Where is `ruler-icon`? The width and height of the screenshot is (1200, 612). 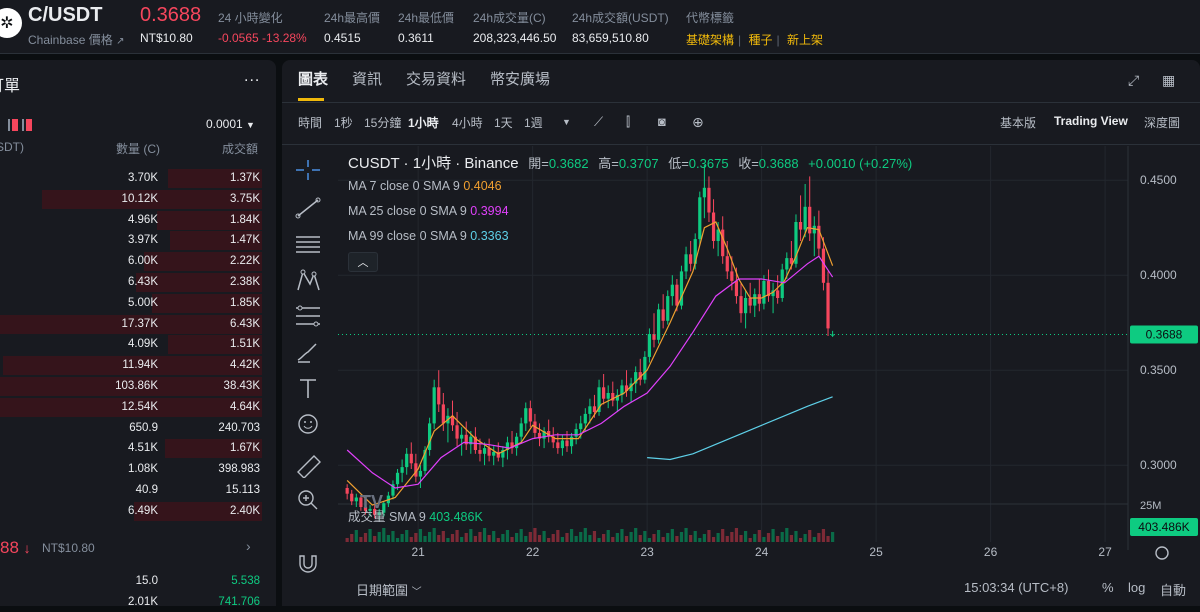
ruler-icon is located at coordinates (308, 464).